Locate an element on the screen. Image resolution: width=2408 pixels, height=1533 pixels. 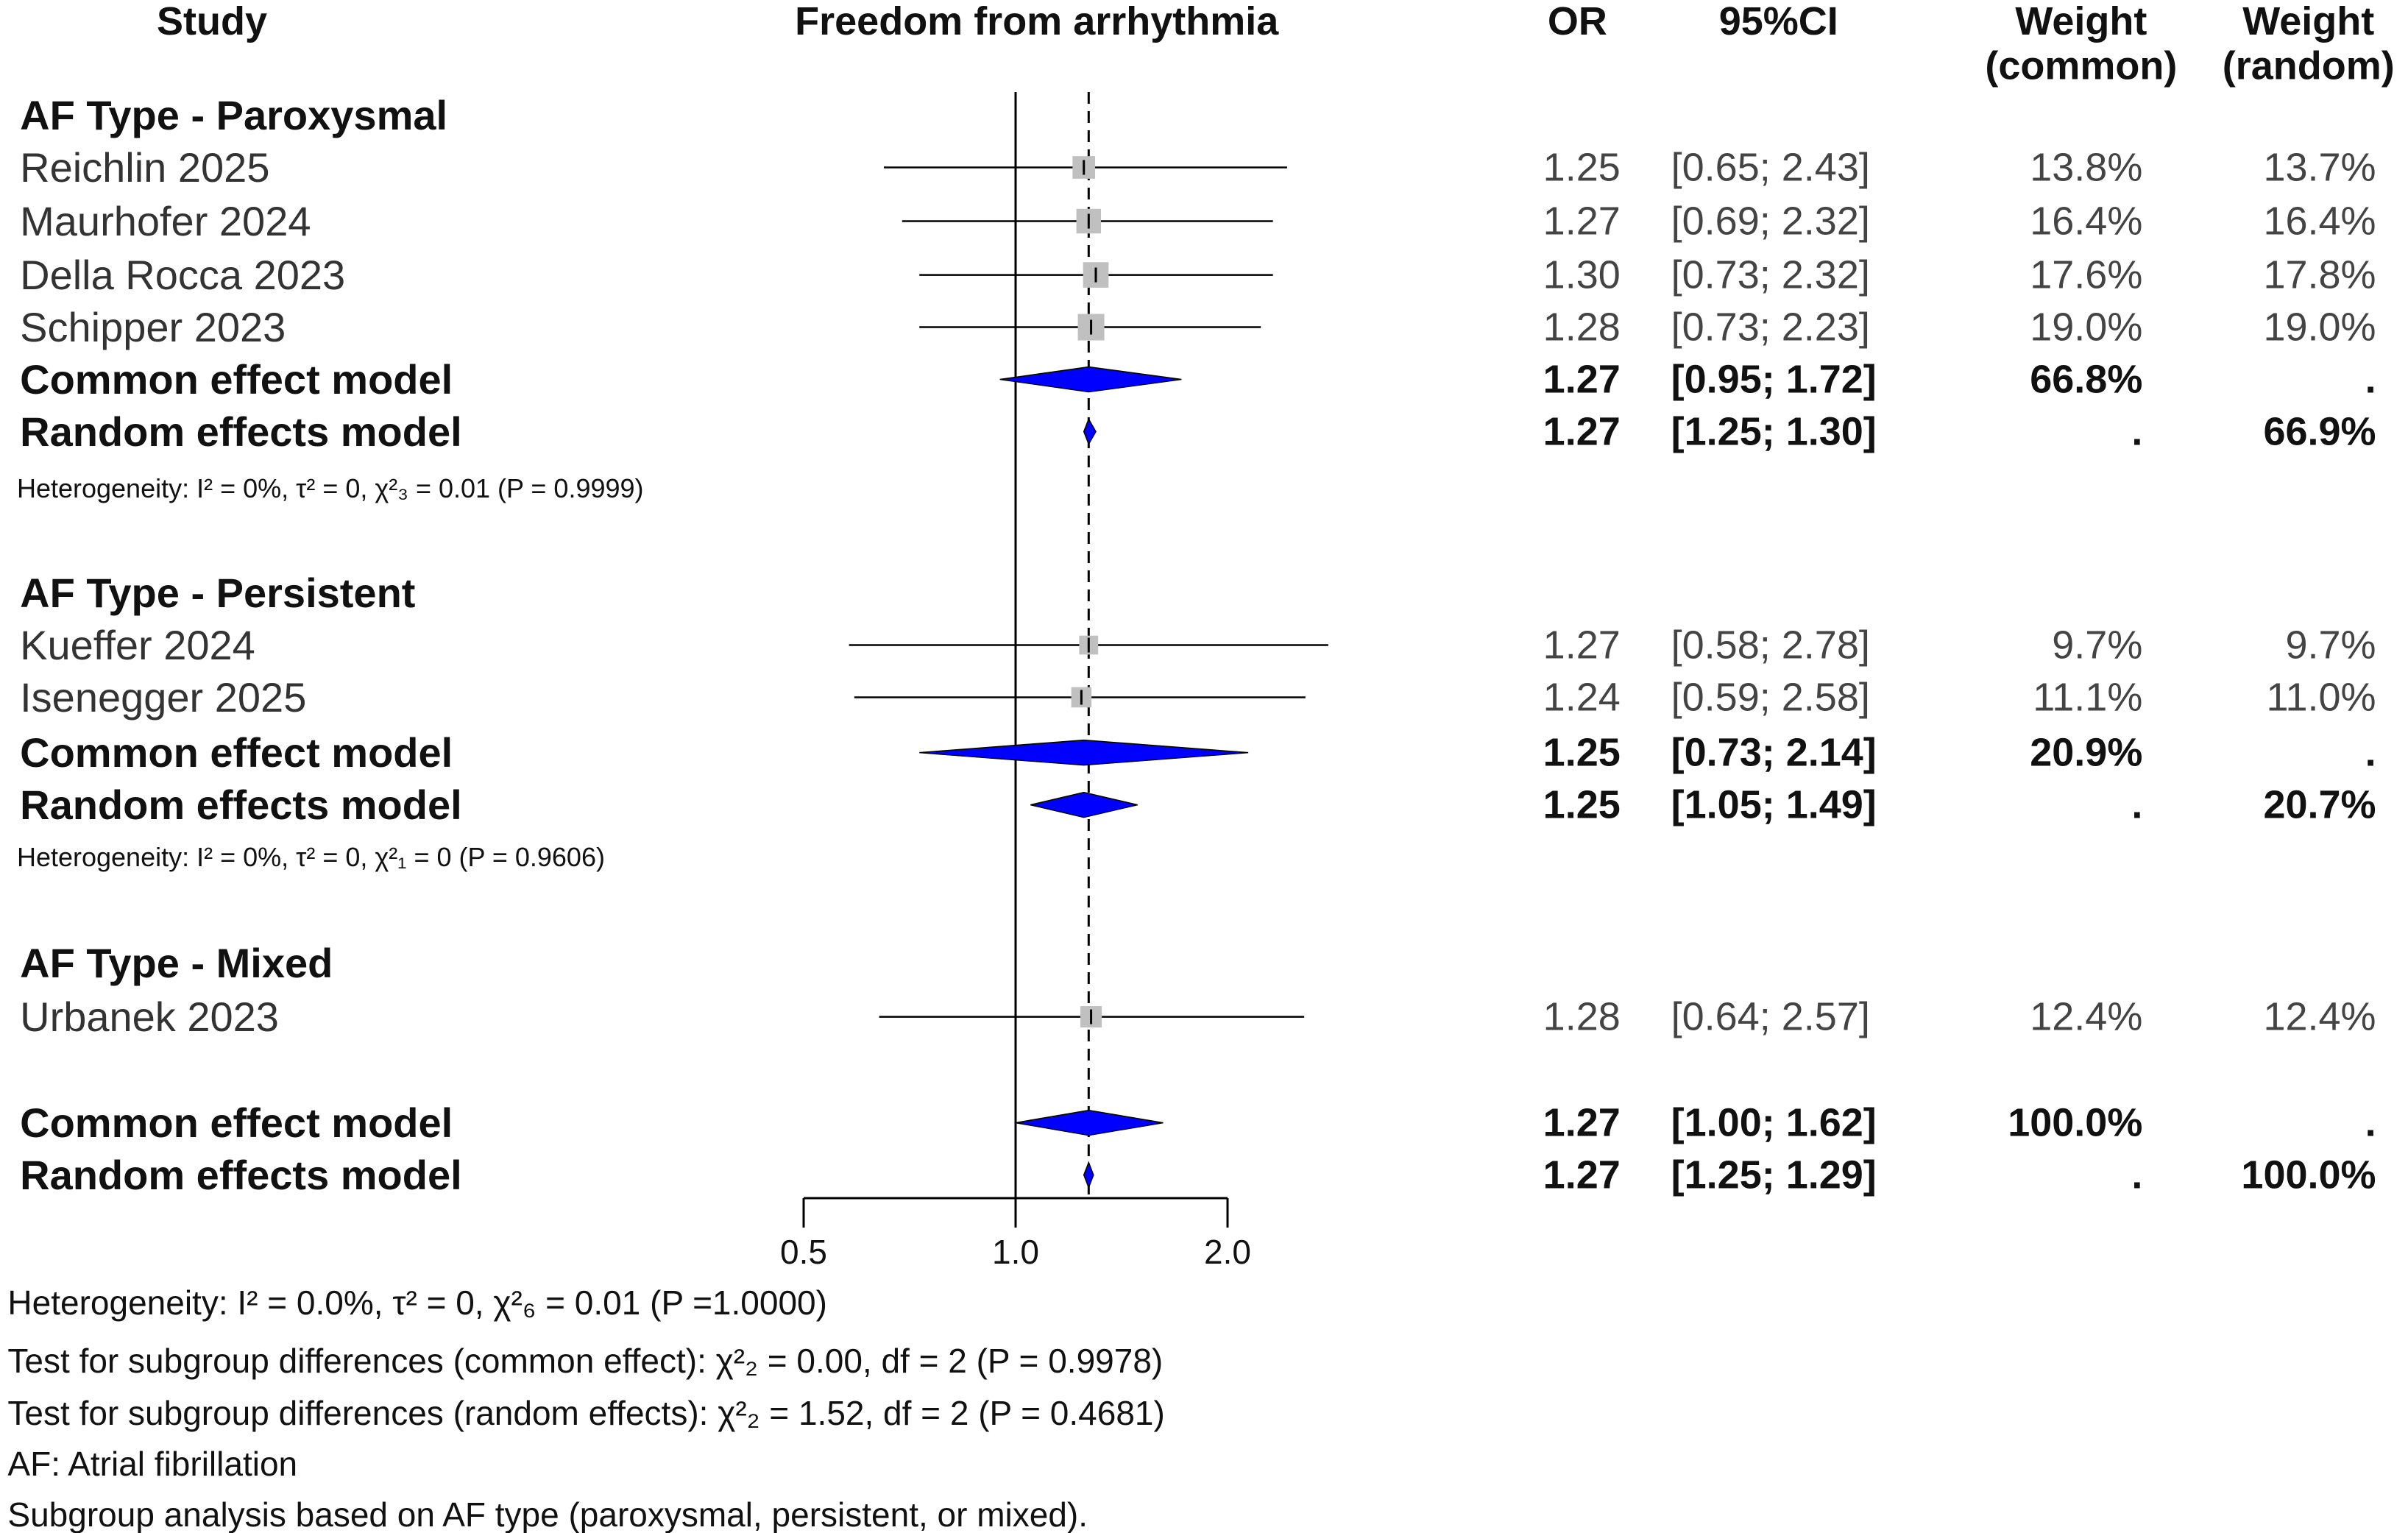
or-value: 1.30 is located at coordinates (1582, 275).